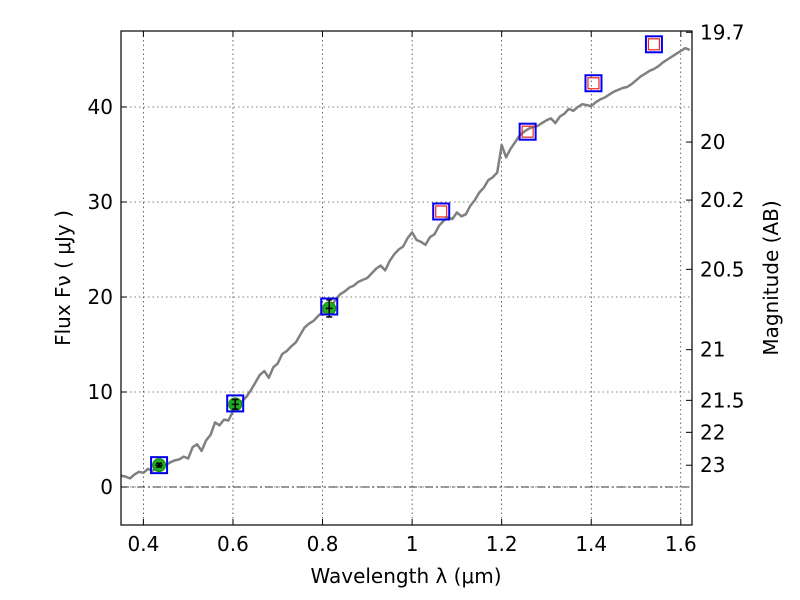 This screenshot has height=600, width=800. What do you see at coordinates (712, 350) in the screenshot?
I see `mag-tick-label: 21` at bounding box center [712, 350].